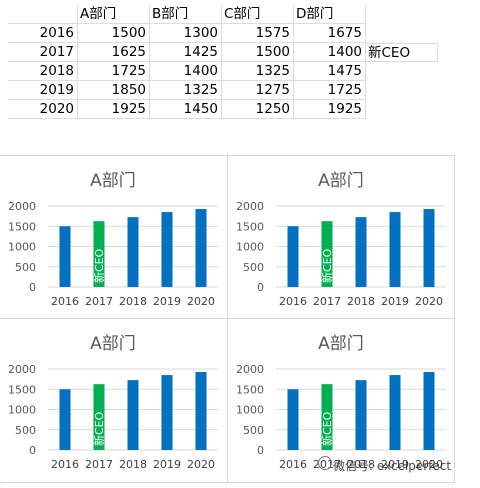  I want to click on year-cell: 2016, so click(43, 33).